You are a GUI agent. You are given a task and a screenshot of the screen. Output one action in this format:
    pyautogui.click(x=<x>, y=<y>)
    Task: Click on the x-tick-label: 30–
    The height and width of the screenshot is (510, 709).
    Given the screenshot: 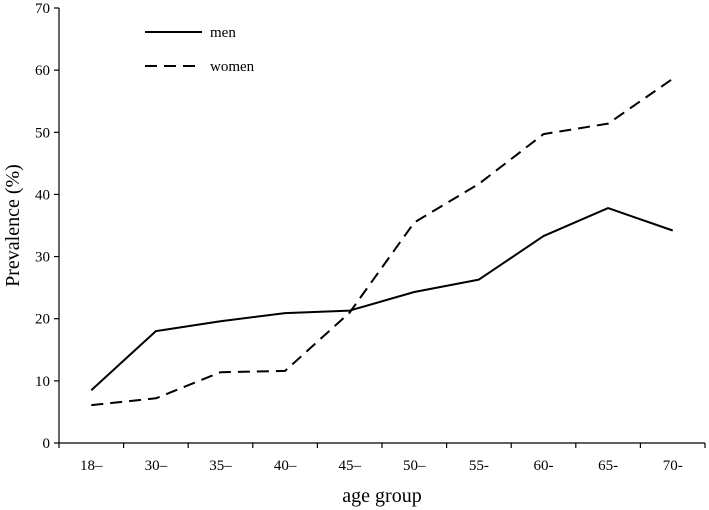 What is the action you would take?
    pyautogui.click(x=156, y=466)
    